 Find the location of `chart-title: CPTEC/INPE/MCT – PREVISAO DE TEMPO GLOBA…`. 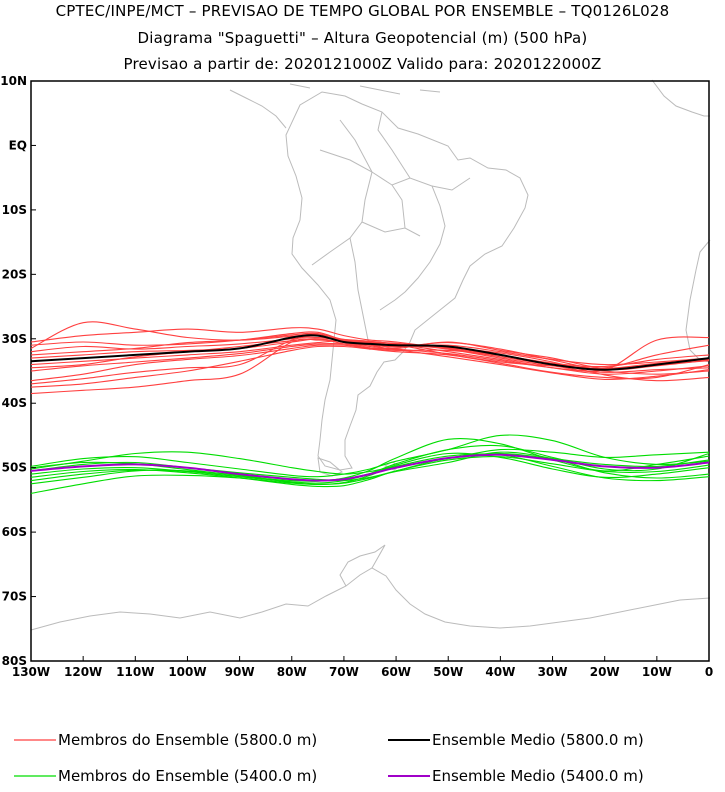

chart-title: CPTEC/INPE/MCT – PREVISAO DE TEMPO GLOBA… is located at coordinates (362, 11).